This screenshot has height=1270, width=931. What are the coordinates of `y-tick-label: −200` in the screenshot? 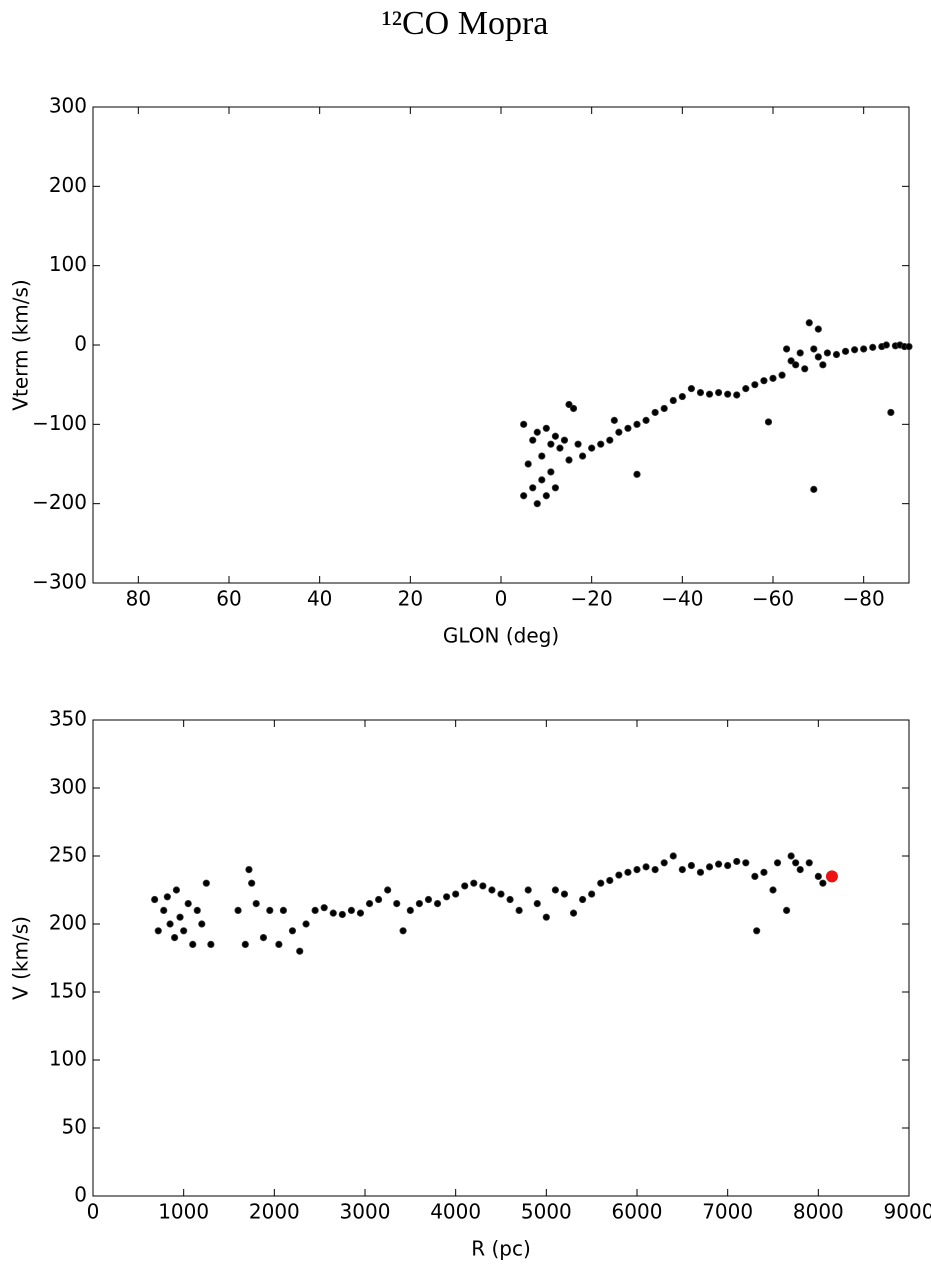 It's located at (59, 502).